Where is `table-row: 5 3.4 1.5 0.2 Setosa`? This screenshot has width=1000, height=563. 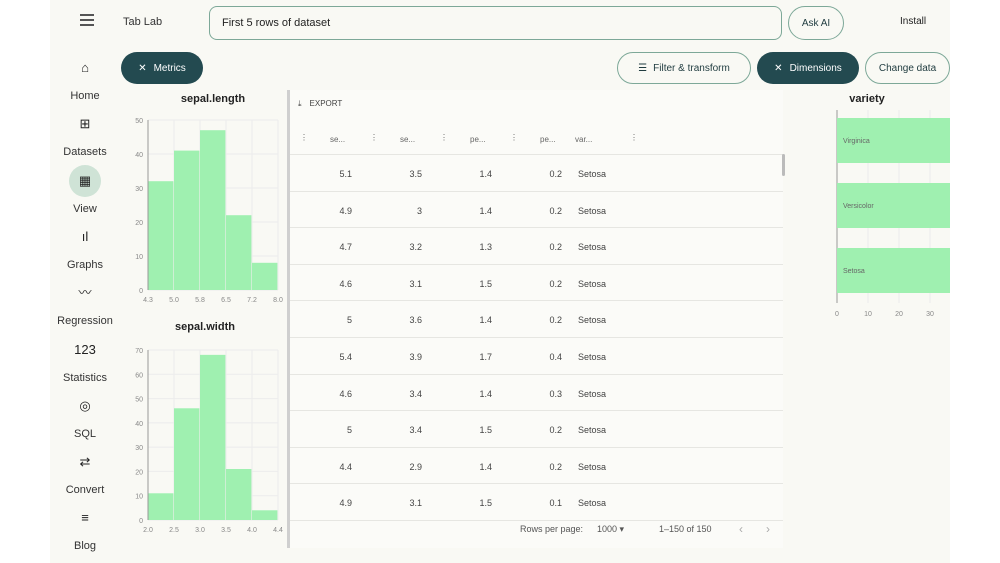
table-row: 5 3.4 1.5 0.2 Setosa is located at coordinates (536, 429).